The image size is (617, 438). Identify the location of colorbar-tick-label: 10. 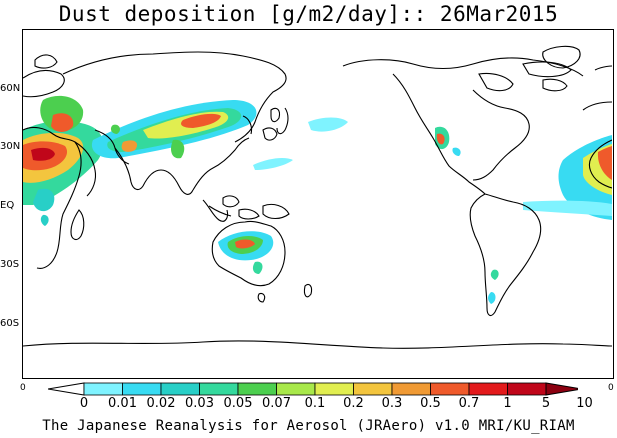
(584, 403).